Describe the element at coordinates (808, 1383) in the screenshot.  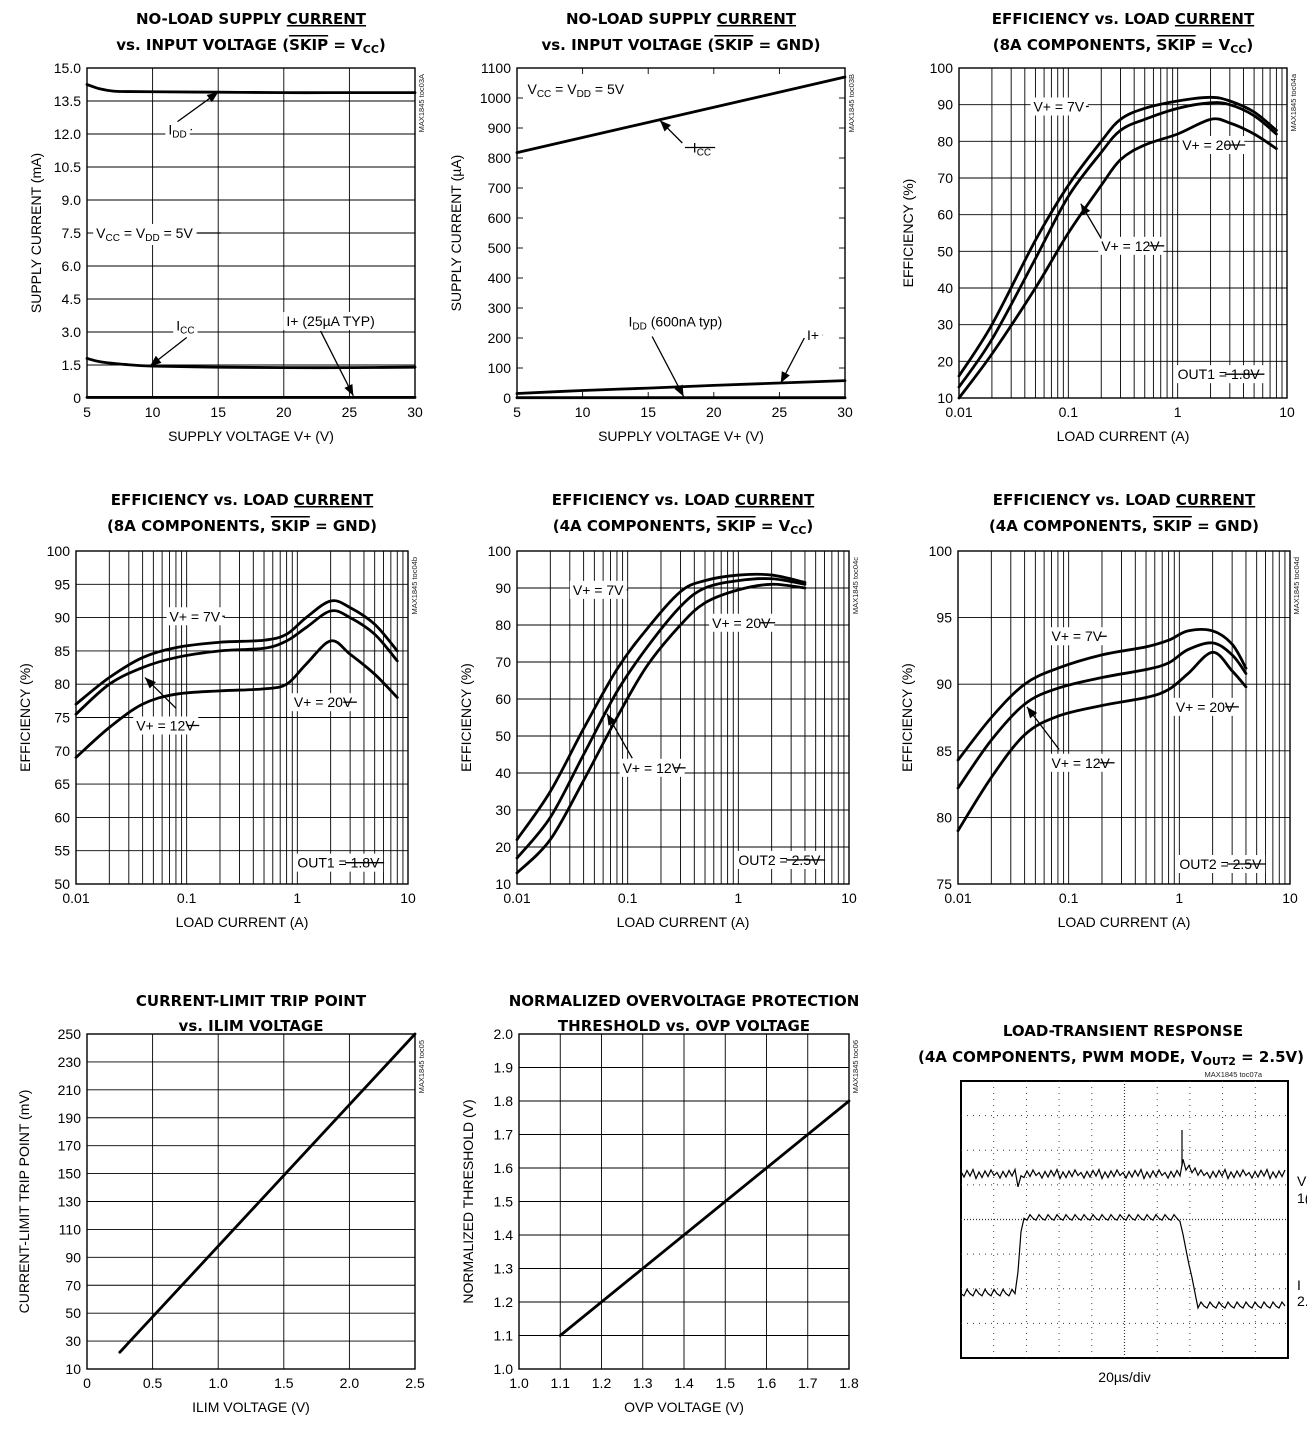
I see `x-tick-label: 1.7` at that location.